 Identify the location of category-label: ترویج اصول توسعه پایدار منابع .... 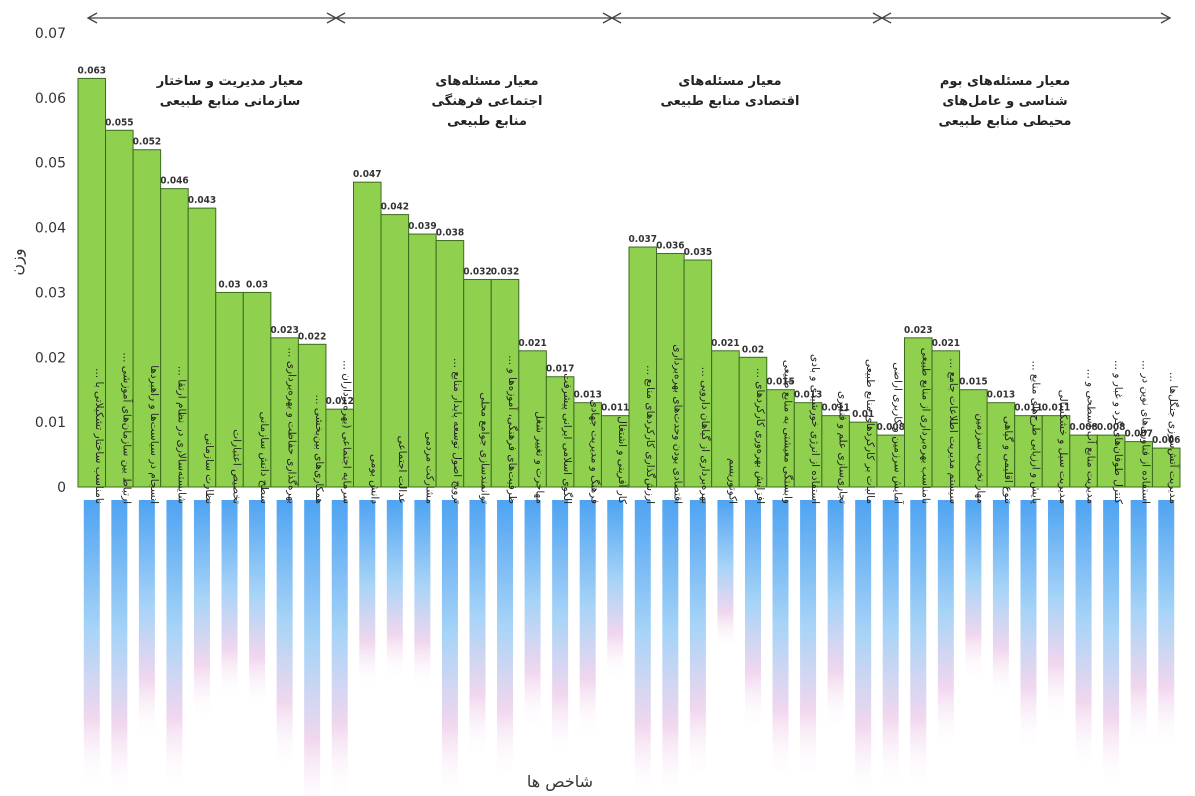
(457, 431).